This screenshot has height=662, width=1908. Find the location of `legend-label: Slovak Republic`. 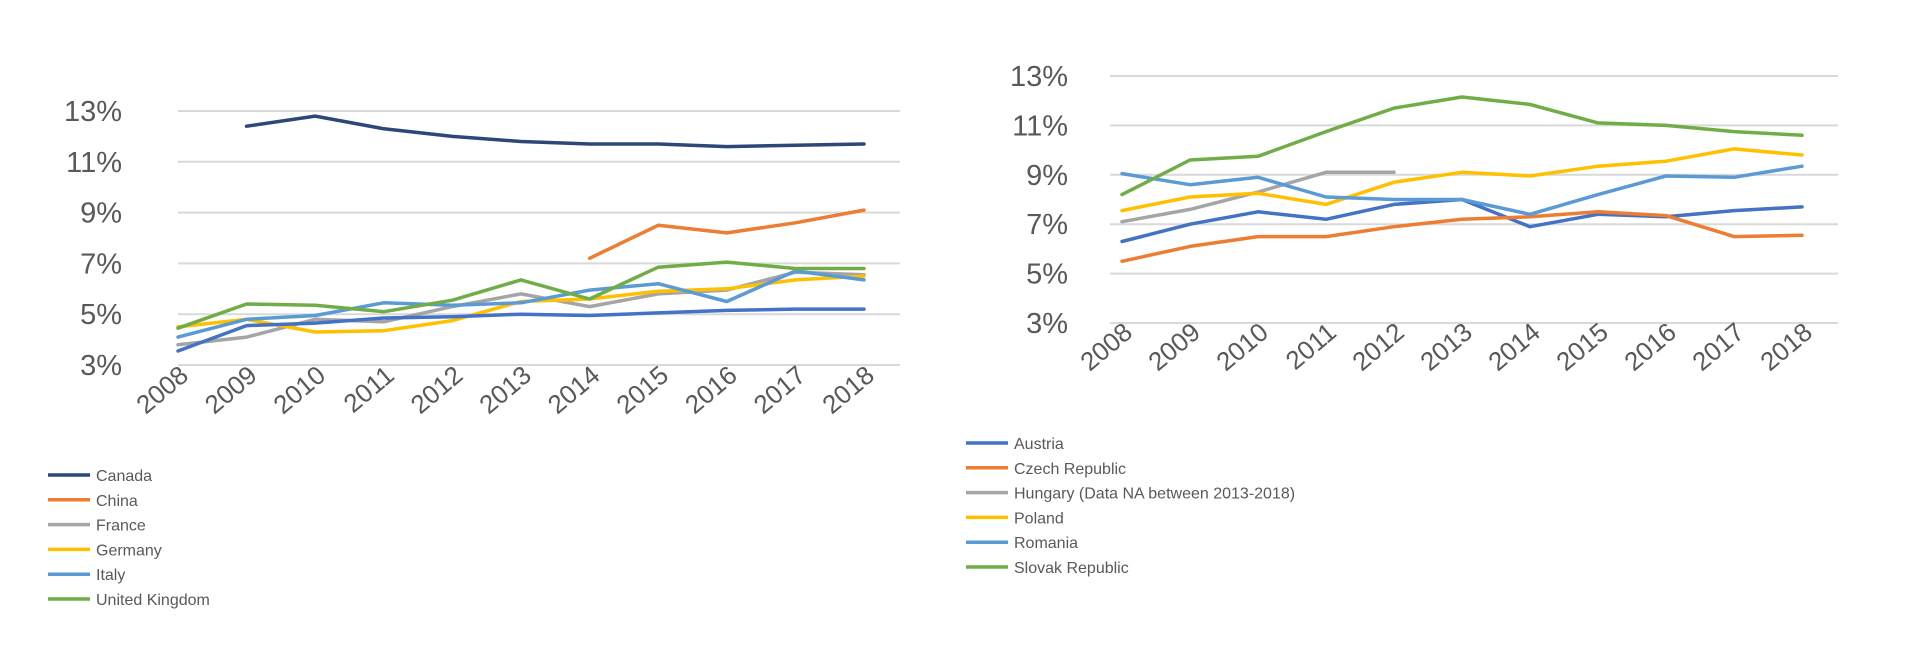

legend-label: Slovak Republic is located at coordinates (1071, 568).